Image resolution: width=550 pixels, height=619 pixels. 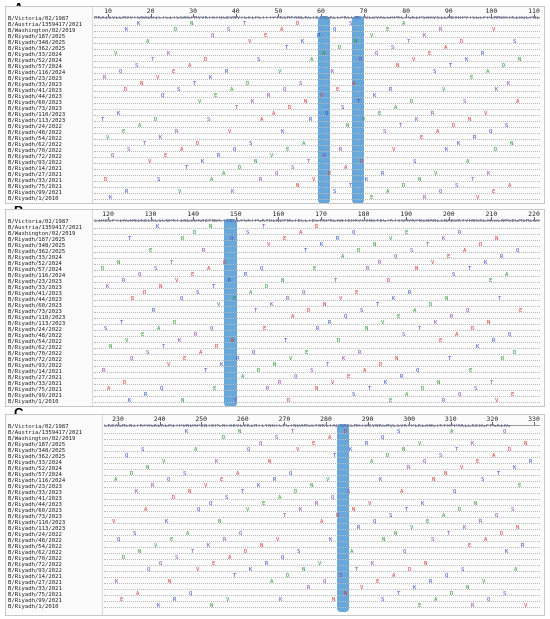 I want to click on ruler-tick-label: 330, so click(x=534, y=419).